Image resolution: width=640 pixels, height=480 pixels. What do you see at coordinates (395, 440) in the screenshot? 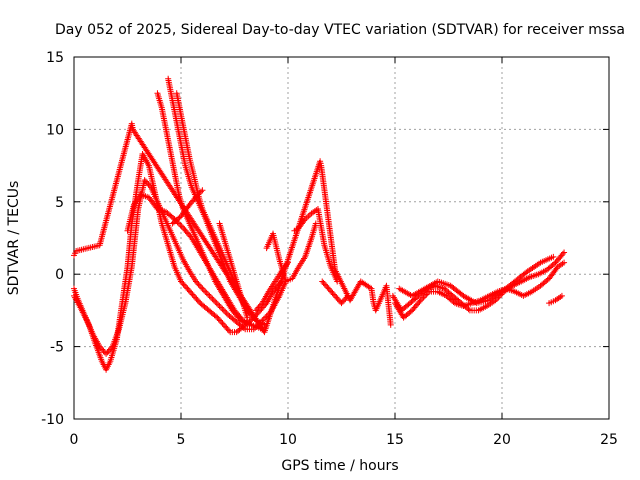
I see `x-tick-label: 15` at bounding box center [395, 440].